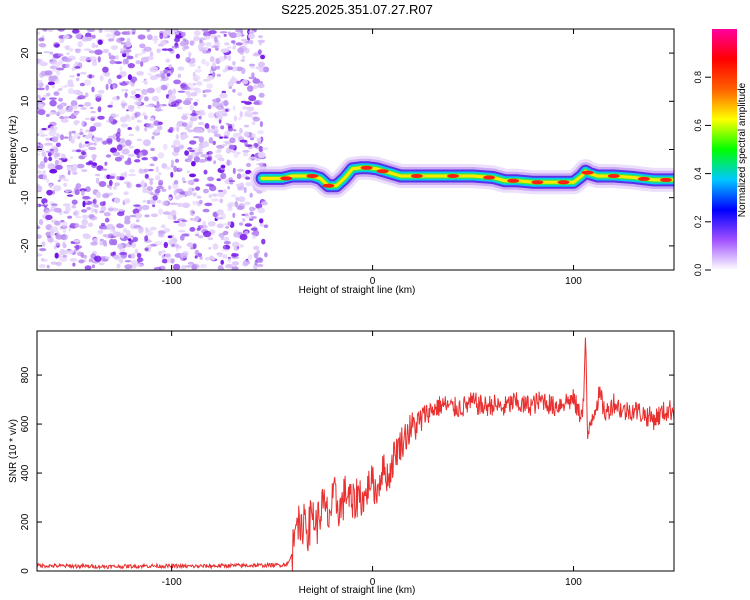 The width and height of the screenshot is (750, 600). Describe the element at coordinates (25, 101) in the screenshot. I see `y-tick-label: 10` at that location.